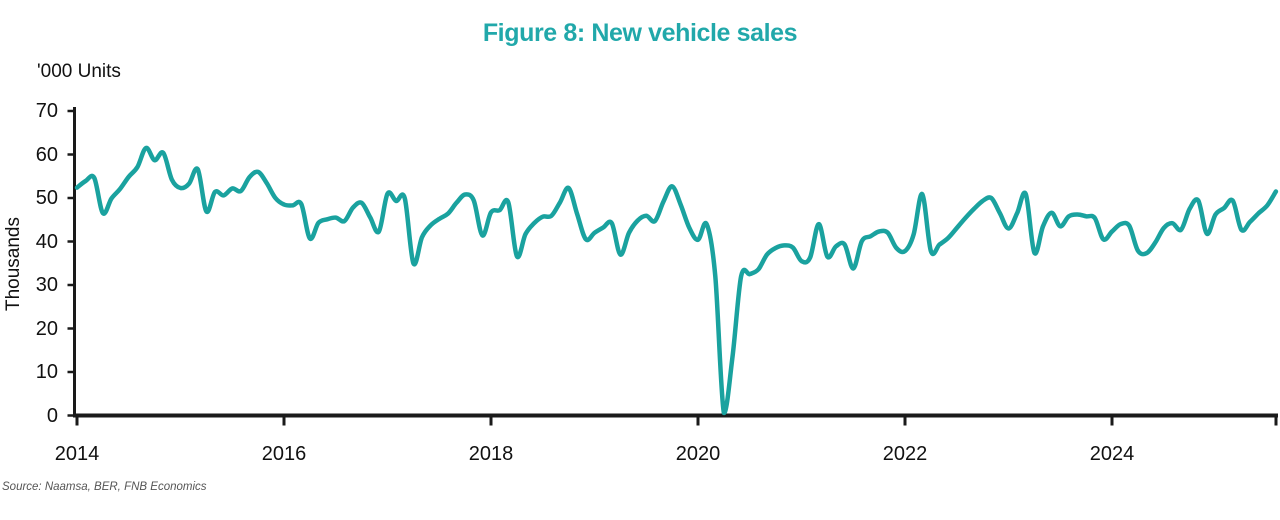 The image size is (1280, 520). What do you see at coordinates (491, 454) in the screenshot?
I see `x-tick-label: 2018` at bounding box center [491, 454].